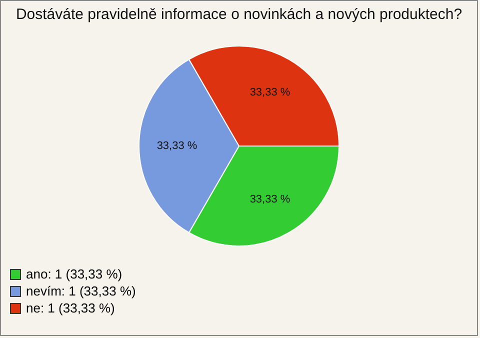  I want to click on legend-label: nevím: 1 (33,33 %), so click(81, 291).